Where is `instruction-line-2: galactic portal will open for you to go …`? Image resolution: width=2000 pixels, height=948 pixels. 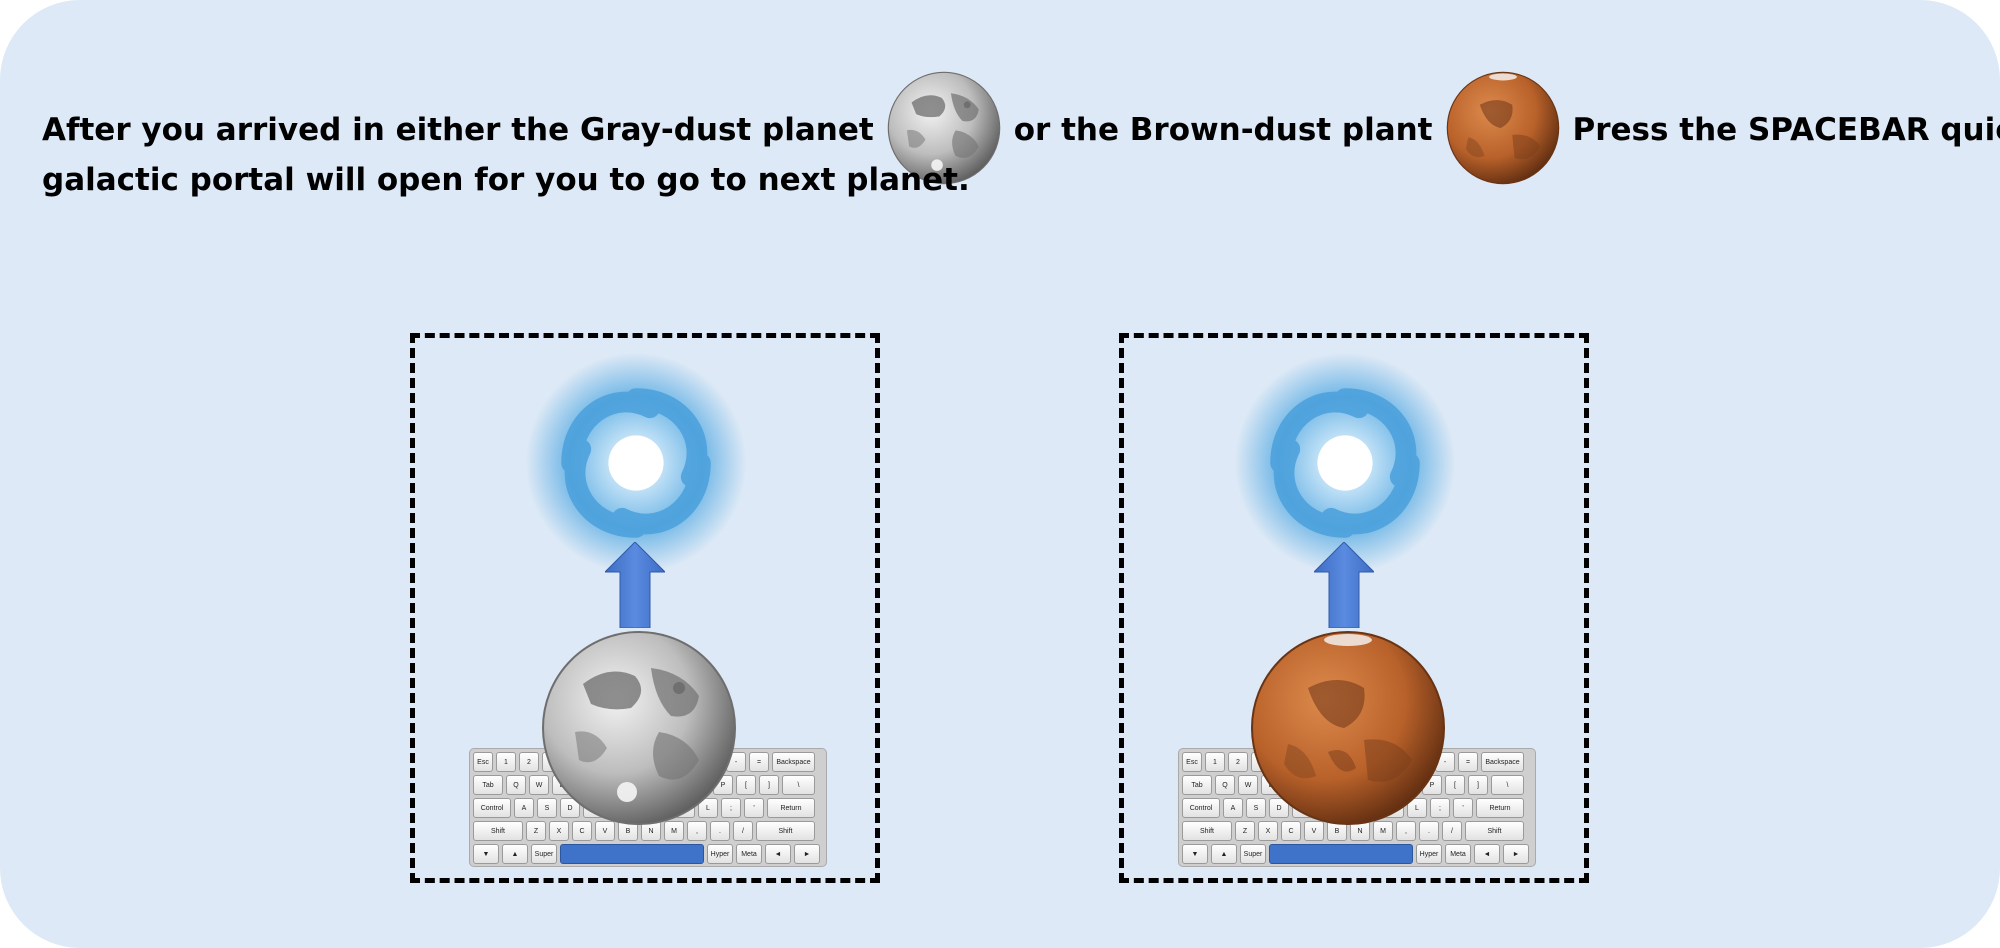
instruction-line-2: galactic portal will open for you to go … is located at coordinates (506, 180).